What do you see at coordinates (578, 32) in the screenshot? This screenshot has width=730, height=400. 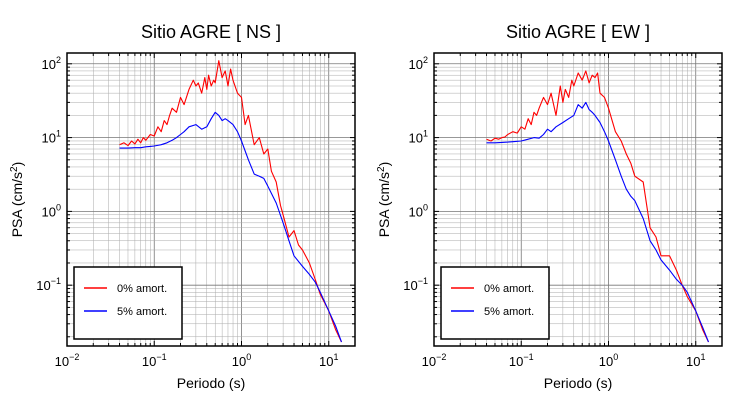 I see `chart-title: Sitio AGRE [ EW ]` at bounding box center [578, 32].